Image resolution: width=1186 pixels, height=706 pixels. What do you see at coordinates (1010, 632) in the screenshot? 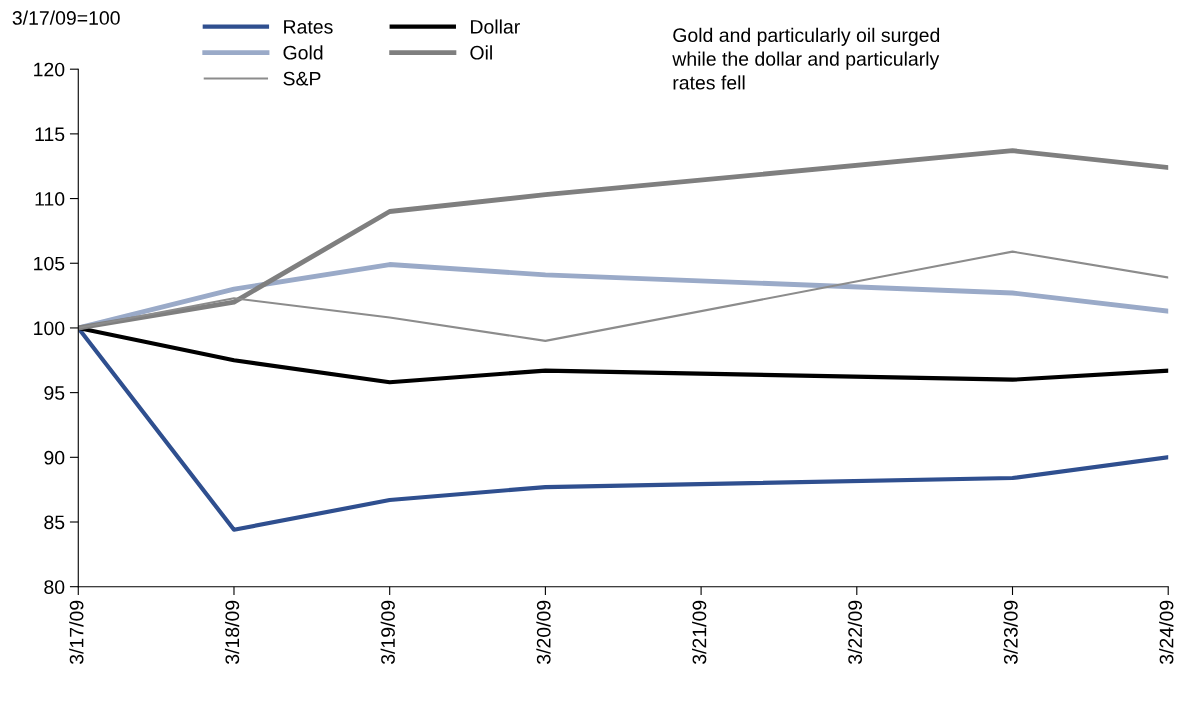
I see `x-tick-label: 3/23/09` at bounding box center [1010, 632].